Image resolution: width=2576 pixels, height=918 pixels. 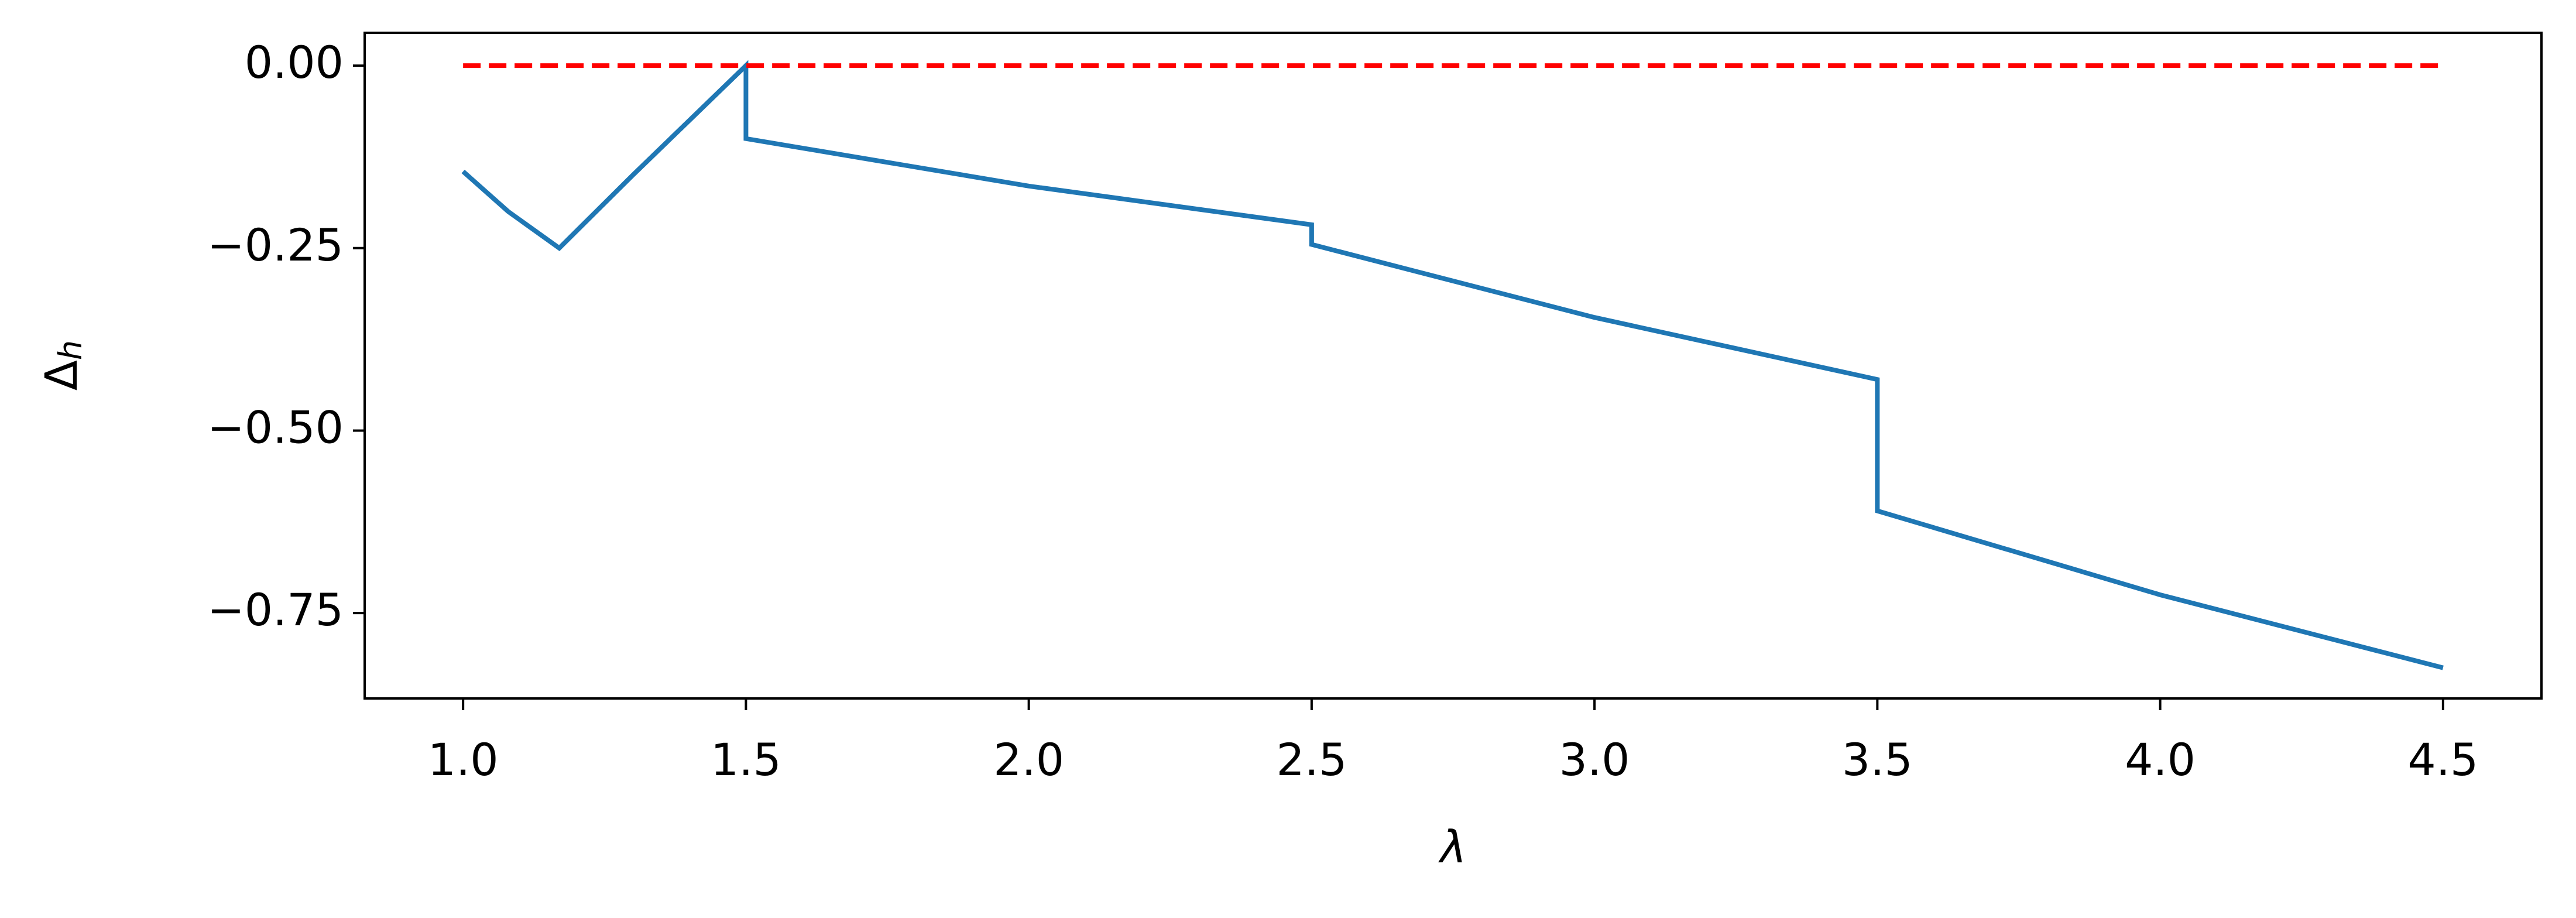 I want to click on y-tick-label: −0.75, so click(x=275, y=610).